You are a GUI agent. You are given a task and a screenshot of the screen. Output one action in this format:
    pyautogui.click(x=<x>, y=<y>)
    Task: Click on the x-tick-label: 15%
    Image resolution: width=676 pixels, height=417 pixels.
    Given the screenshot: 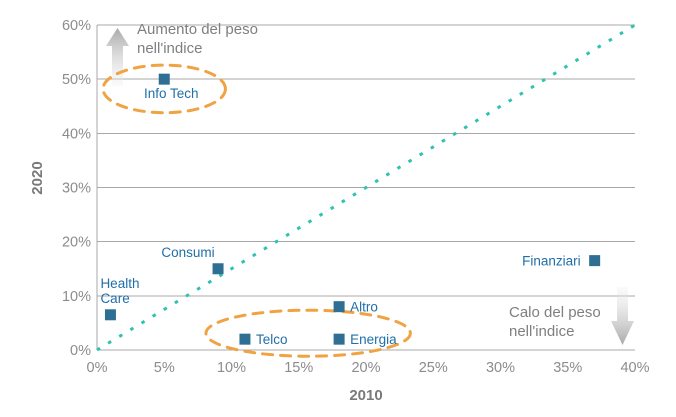 What is the action you would take?
    pyautogui.click(x=298, y=368)
    